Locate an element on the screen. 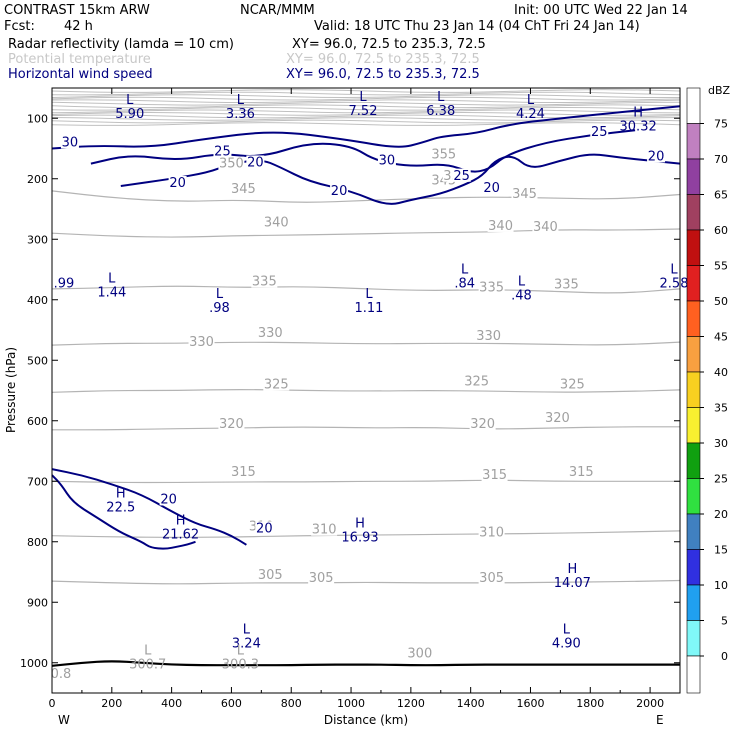 The width and height of the screenshot is (740, 740). theta-contour-label: 310 is located at coordinates (324, 530).